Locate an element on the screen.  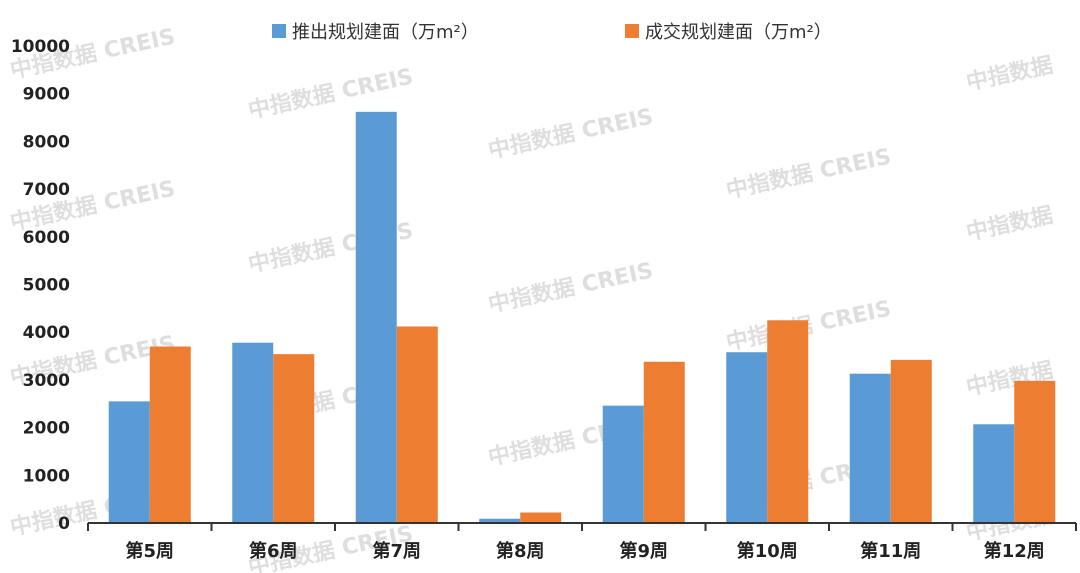
x-tick-label: 第9周 is located at coordinates (643, 551).